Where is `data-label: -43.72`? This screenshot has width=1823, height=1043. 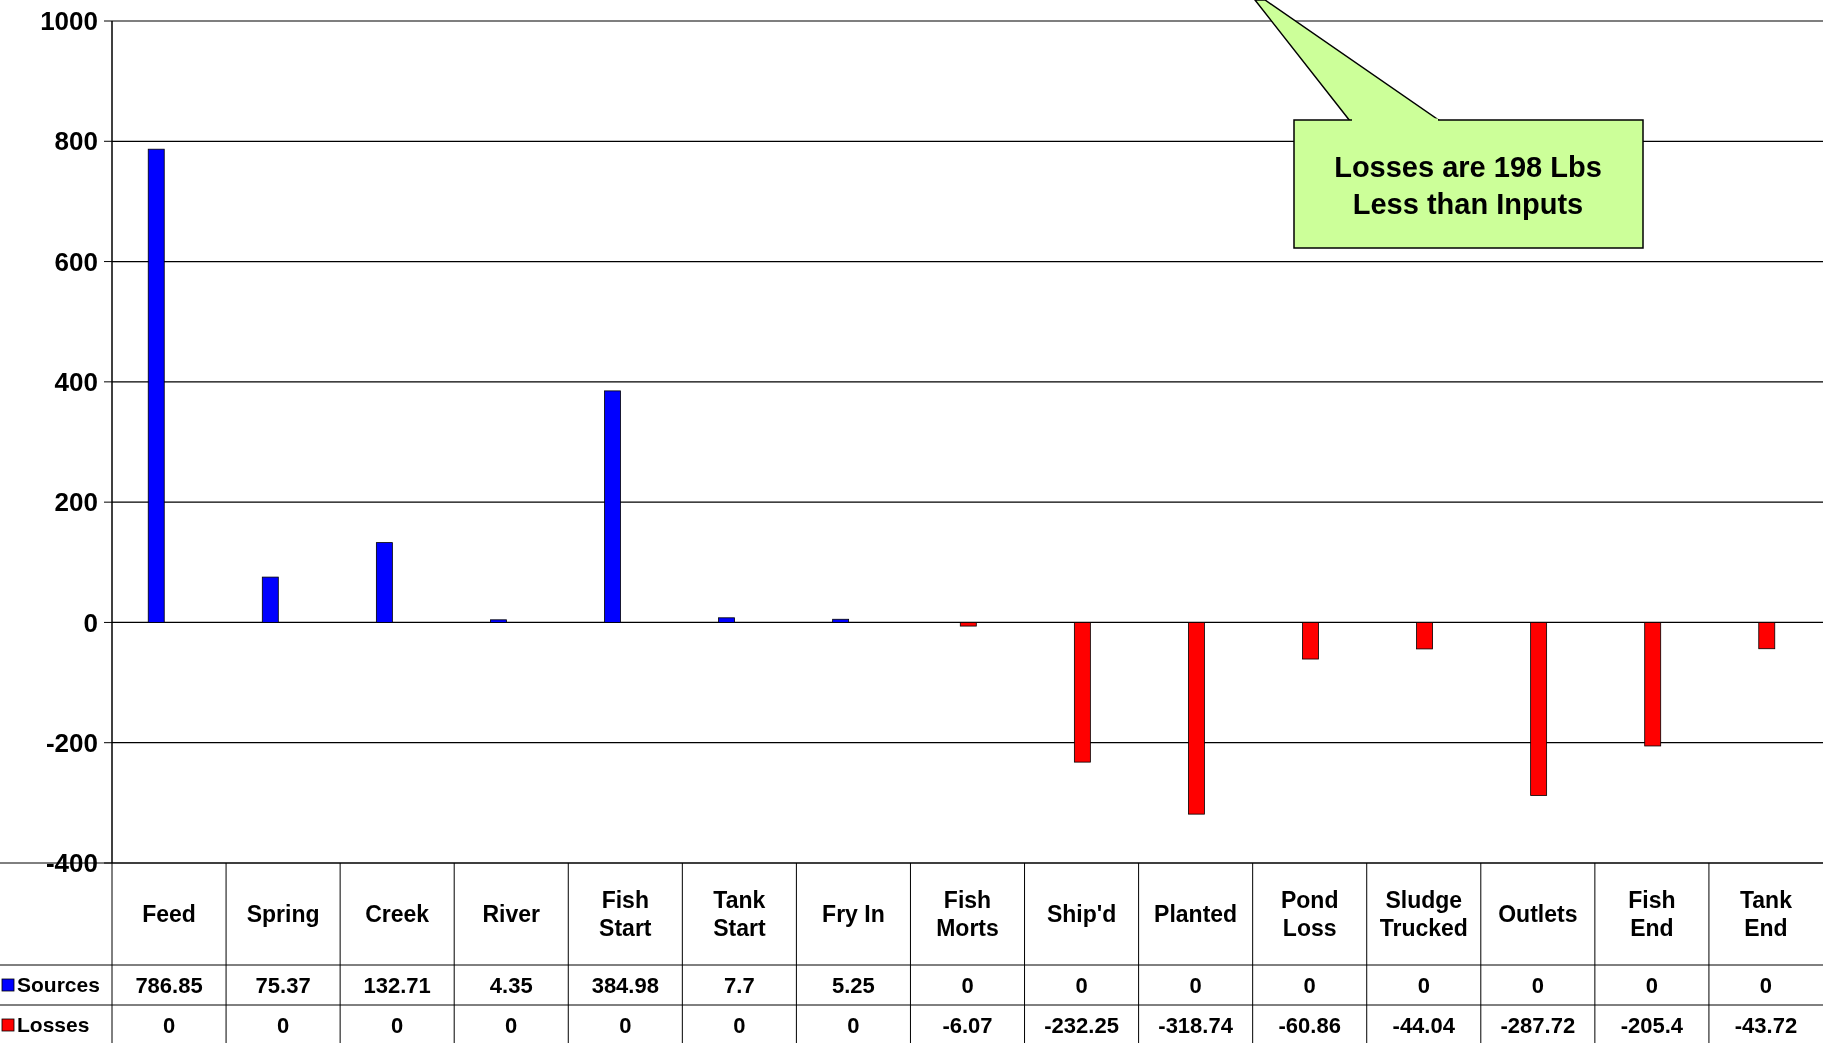
data-label: -43.72 is located at coordinates (1766, 1025).